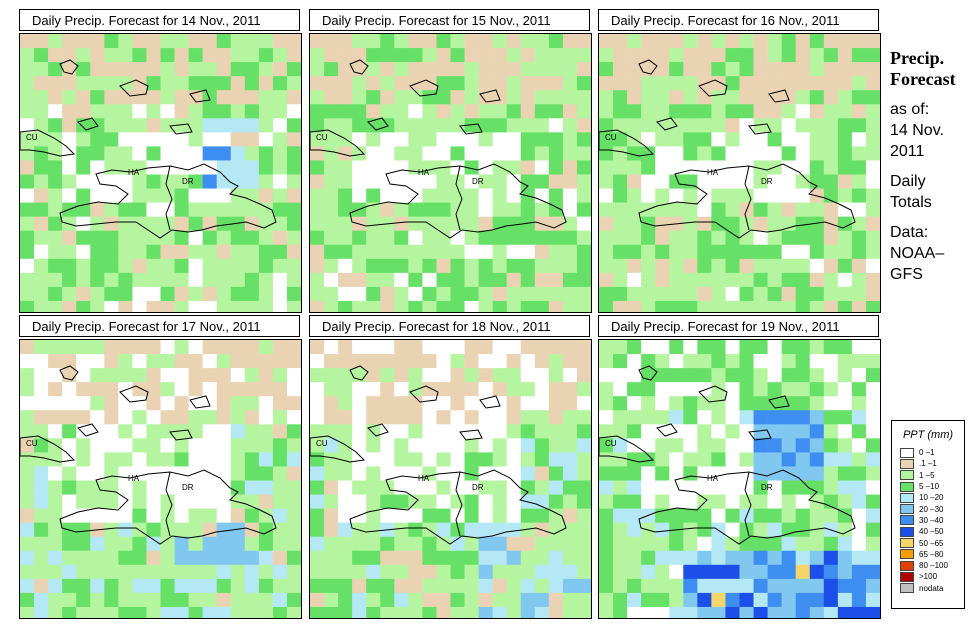  I want to click on totals-line1: Daily, so click(908, 181).